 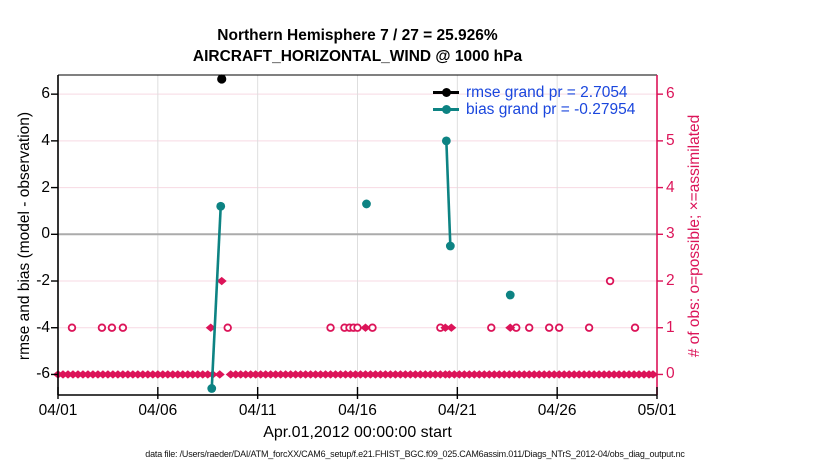 What do you see at coordinates (551, 109) in the screenshot?
I see `legend-label-bias: bias grand pr = -0.27954` at bounding box center [551, 109].